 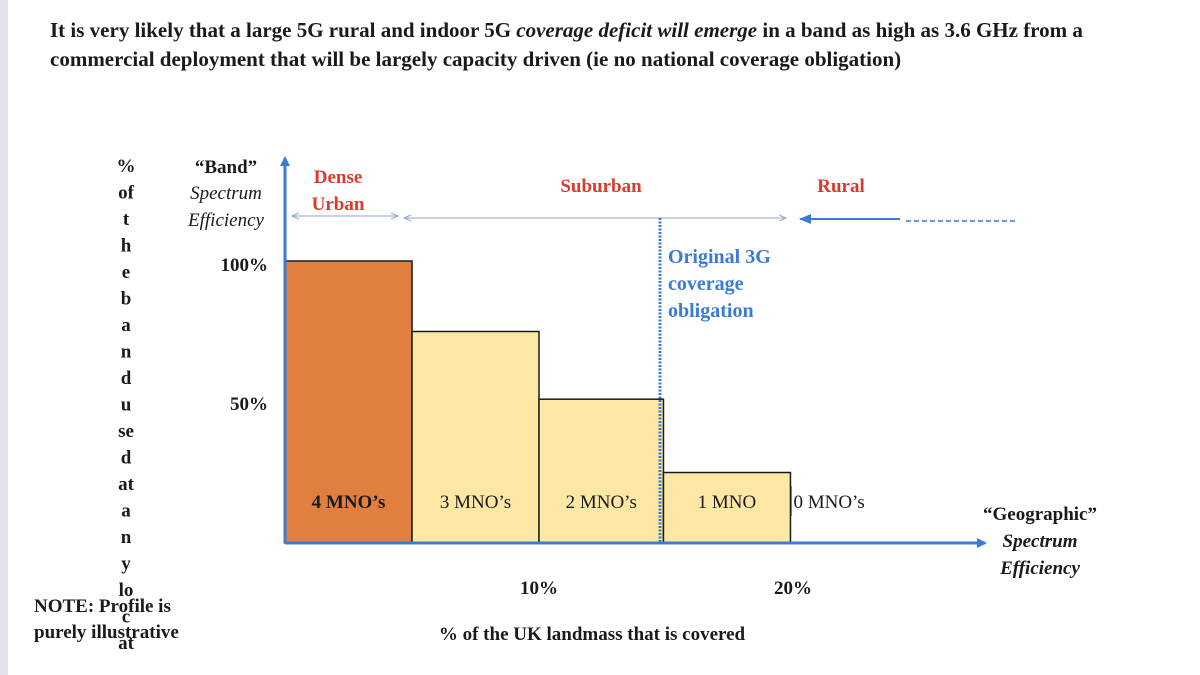 What do you see at coordinates (706, 284) in the screenshot?
I see `obligation-label-line-2: coverage` at bounding box center [706, 284].